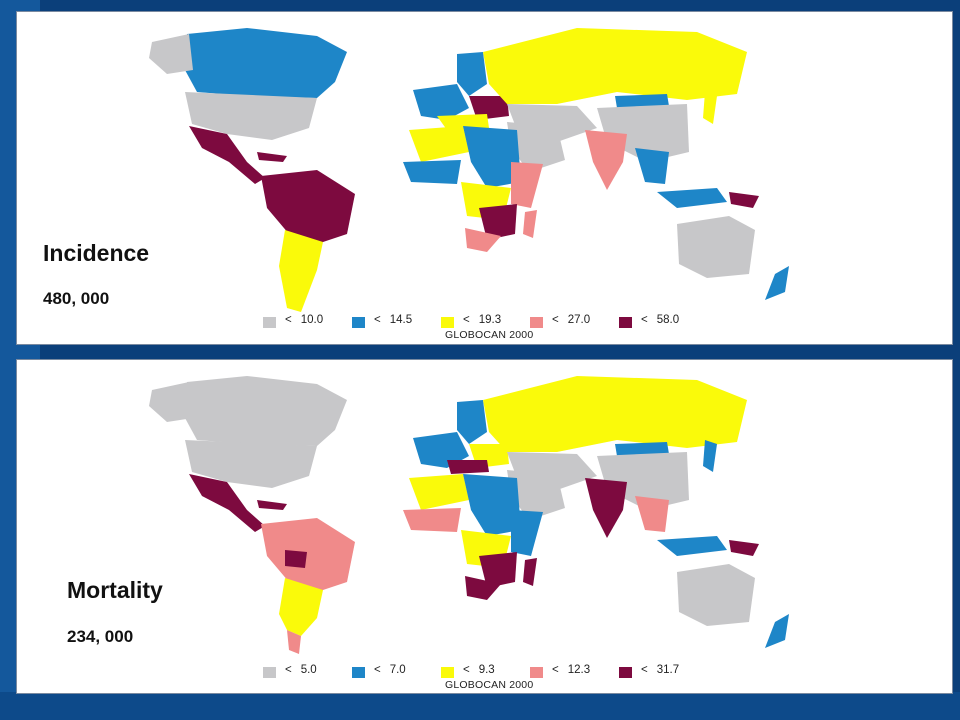  Describe the element at coordinates (482, 320) in the screenshot. I see `legend-label: <19.3` at that location.